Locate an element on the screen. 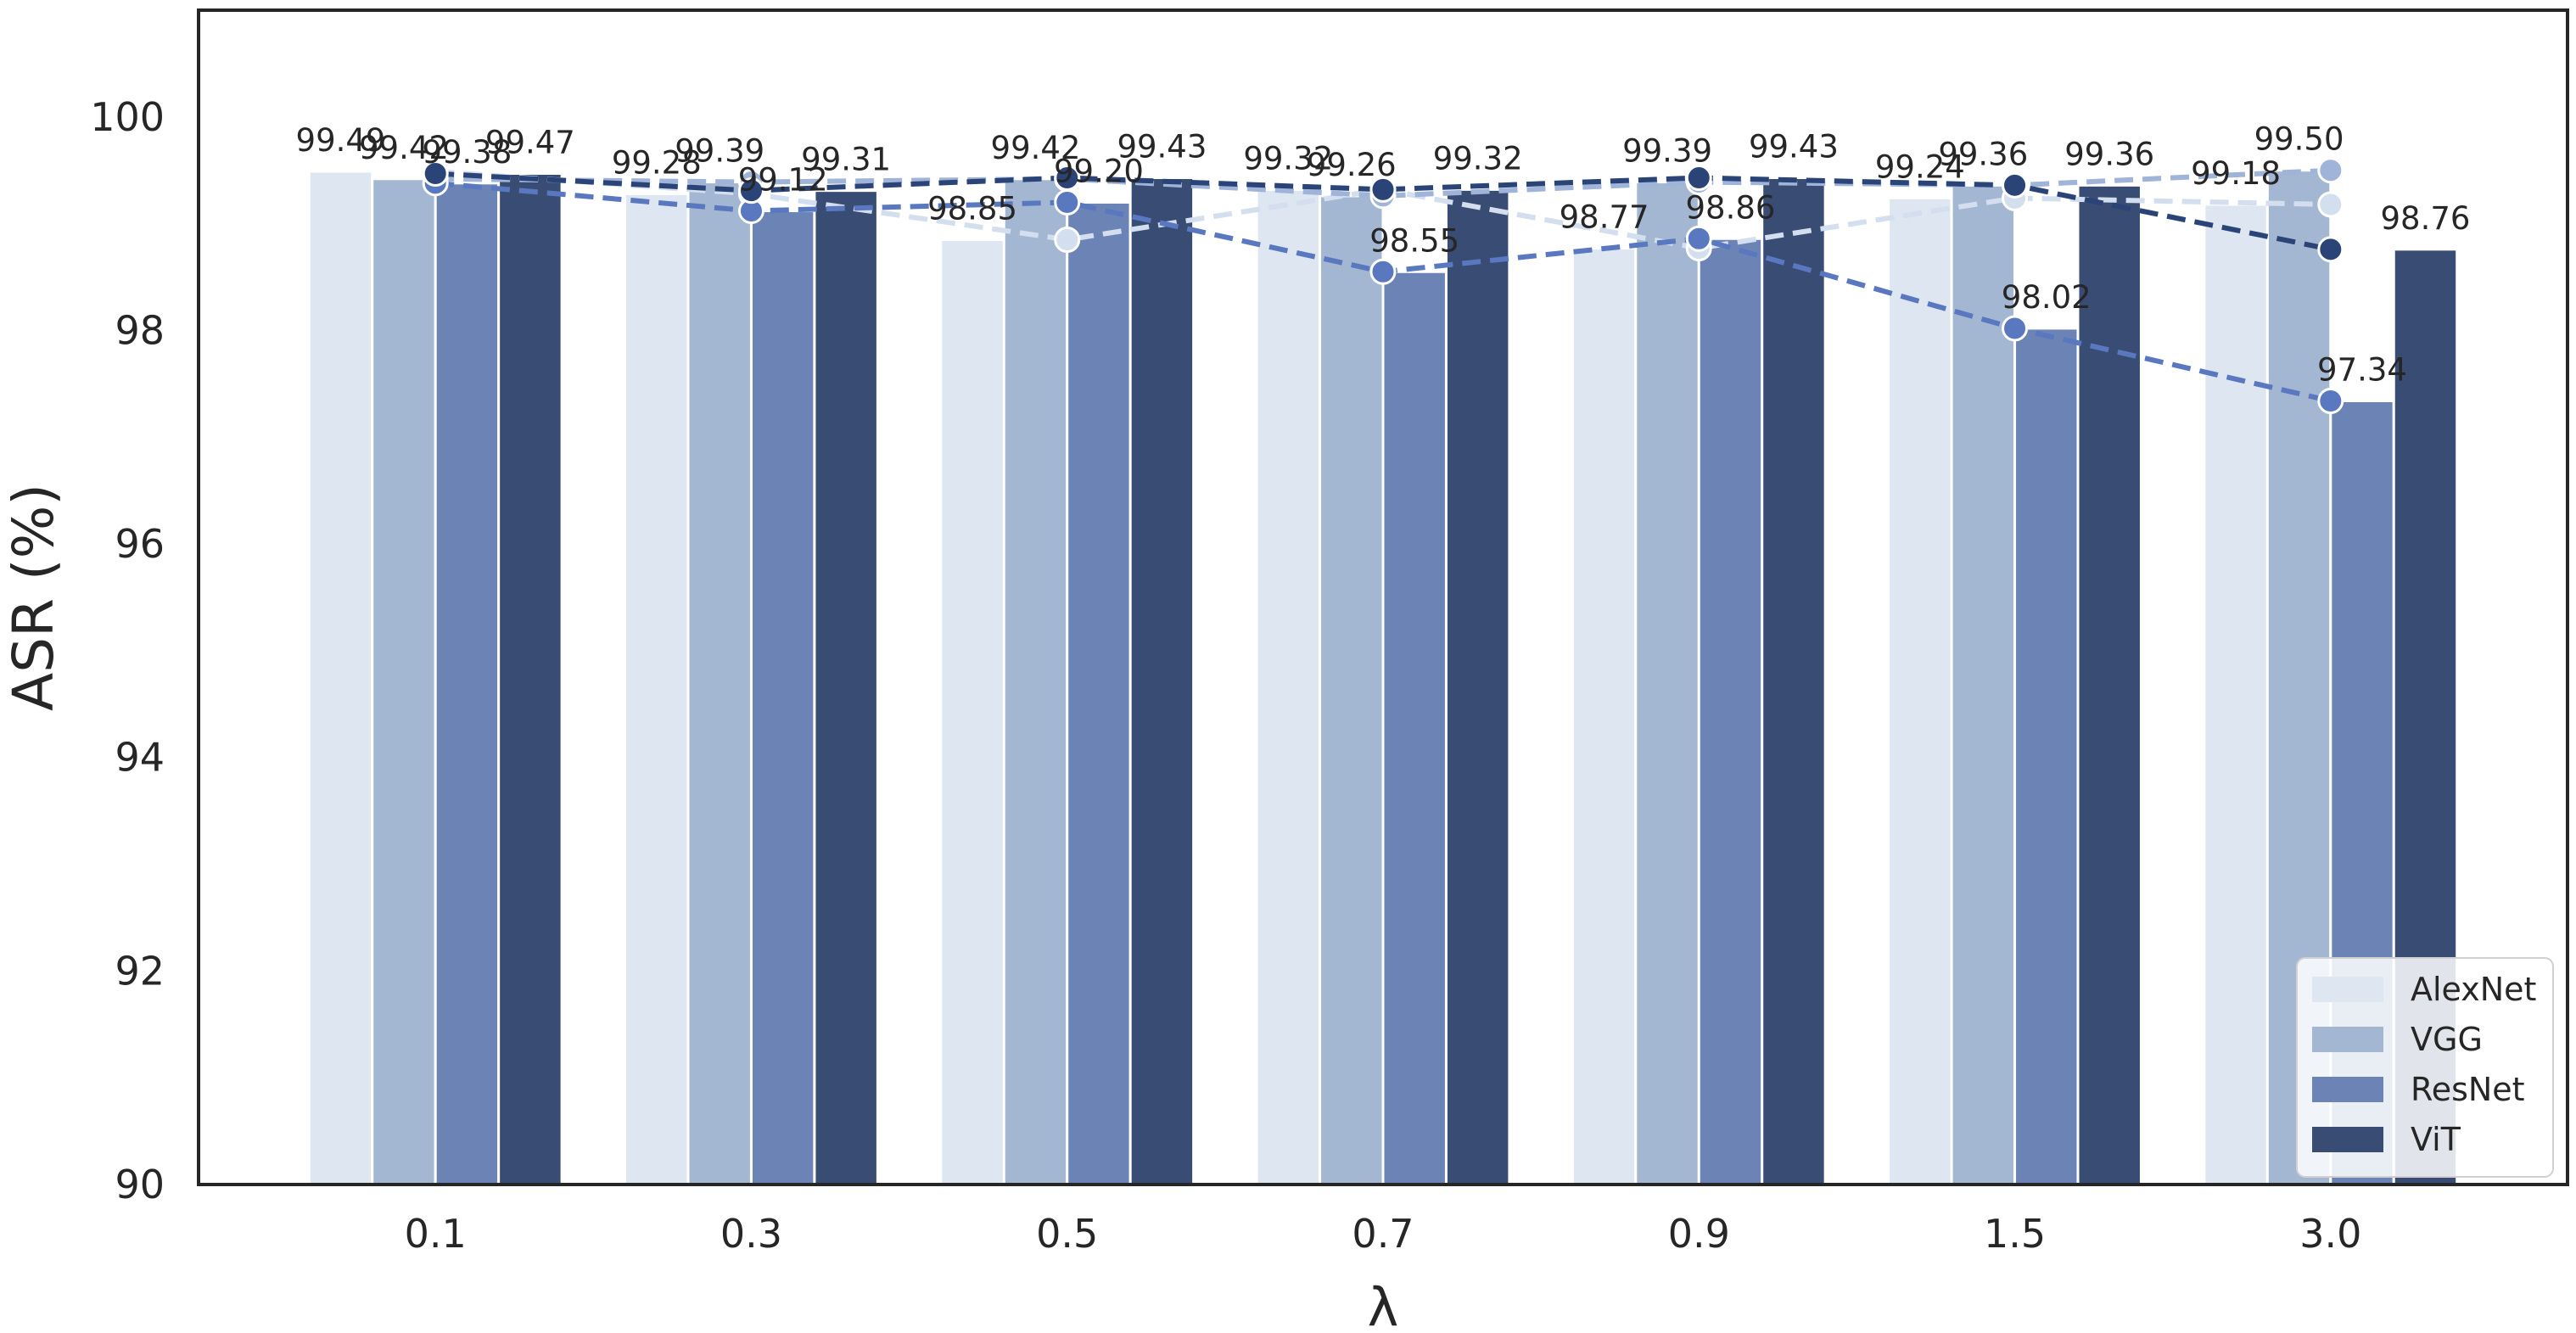 The width and height of the screenshot is (2576, 1333). y-tick-label: 94 is located at coordinates (140, 758).